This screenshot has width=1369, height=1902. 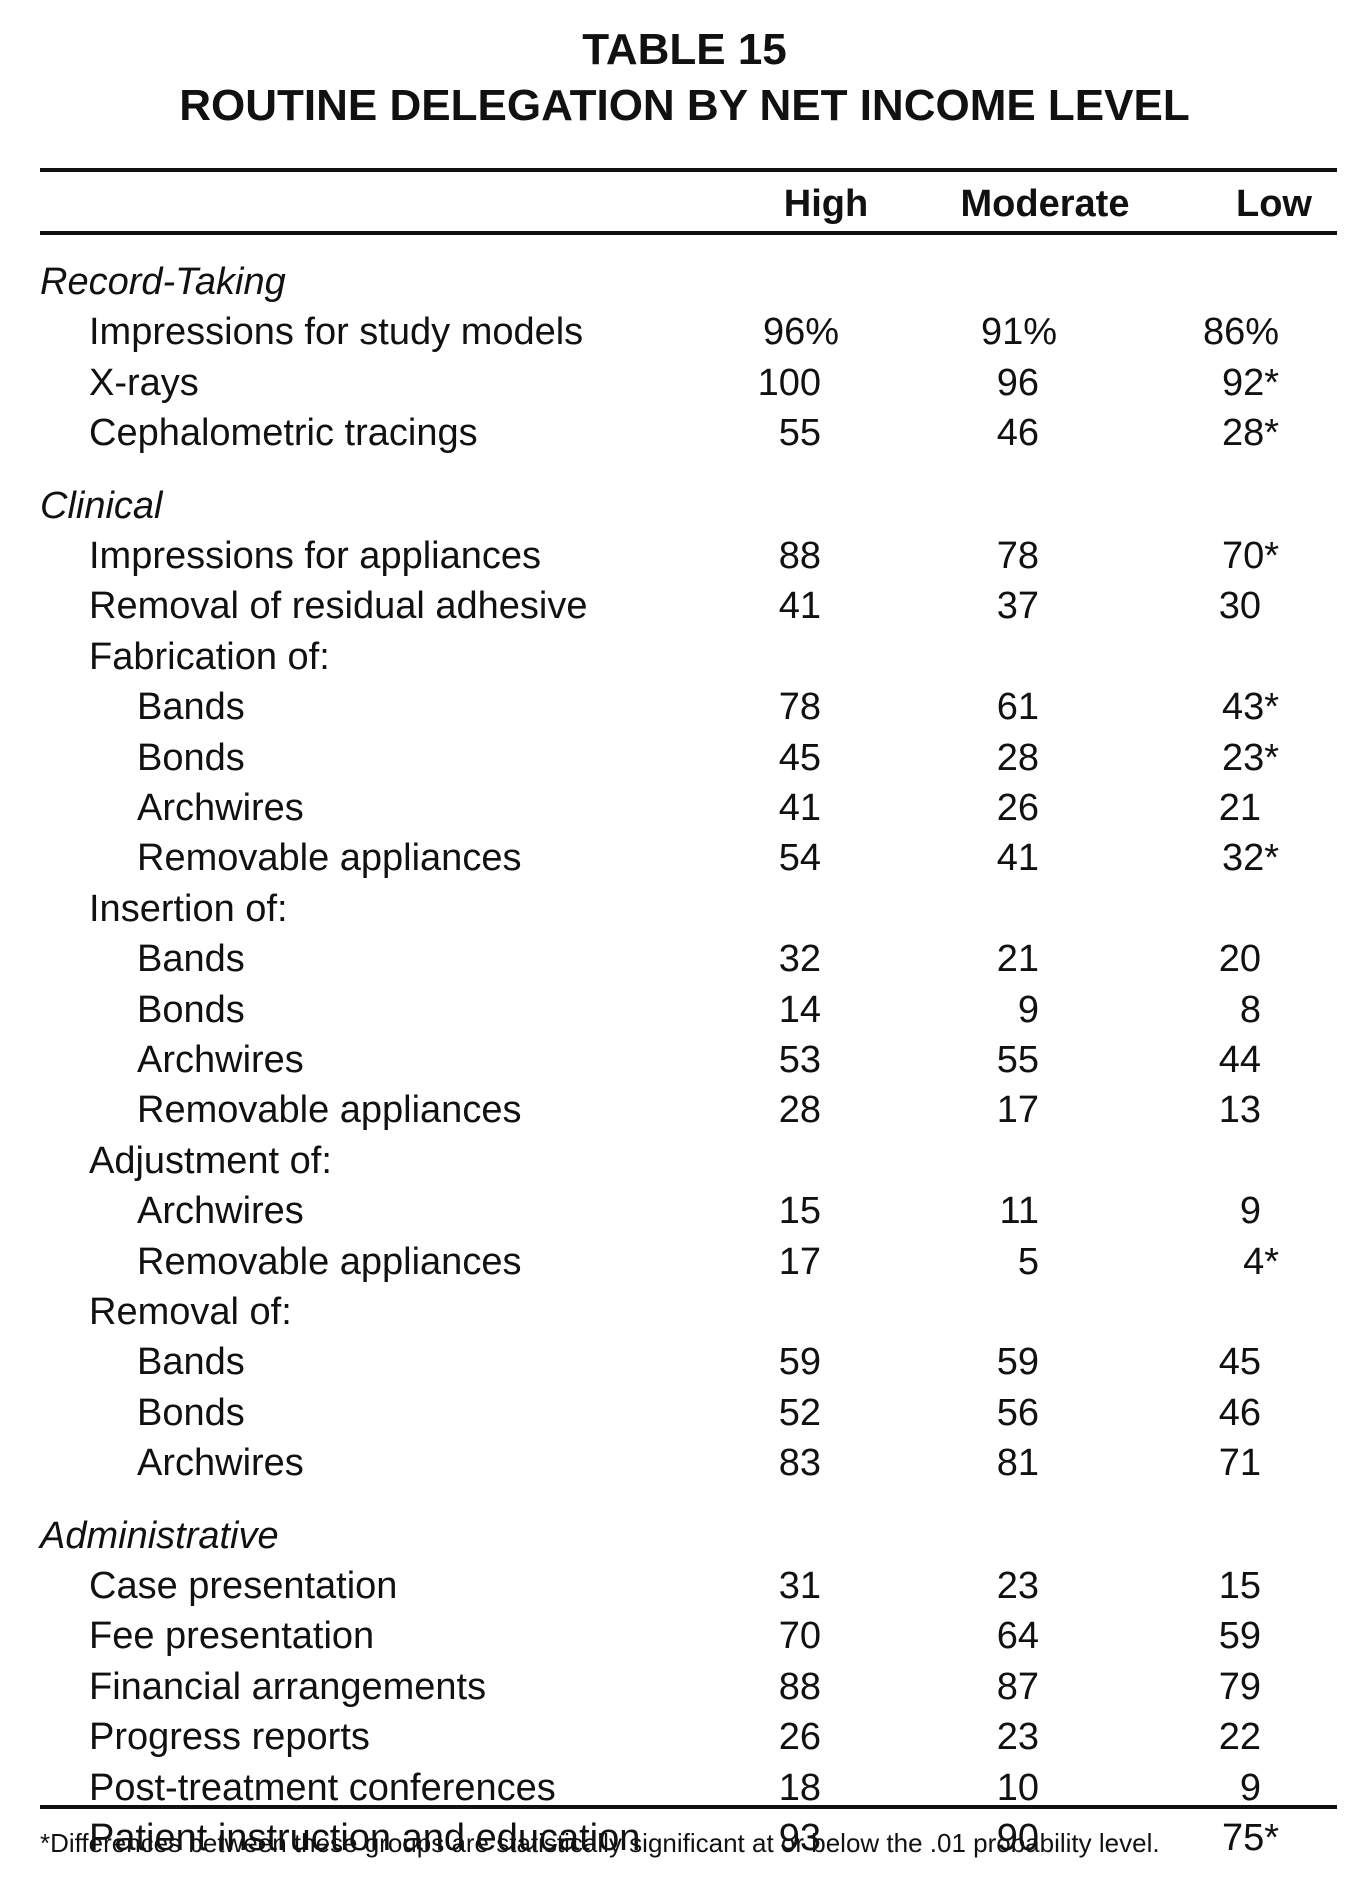 I want to click on value-low: 20, so click(x=1249, y=959).